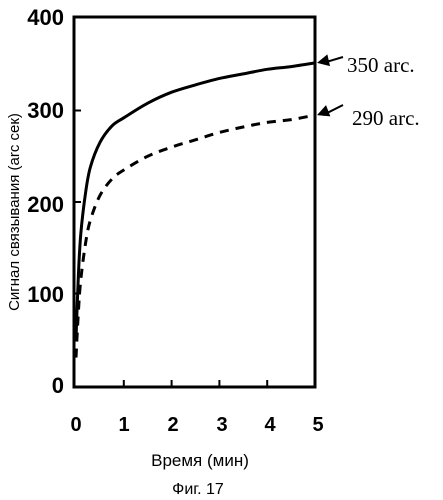  Describe the element at coordinates (45, 204) in the screenshot. I see `y-tick-label: 200` at that location.